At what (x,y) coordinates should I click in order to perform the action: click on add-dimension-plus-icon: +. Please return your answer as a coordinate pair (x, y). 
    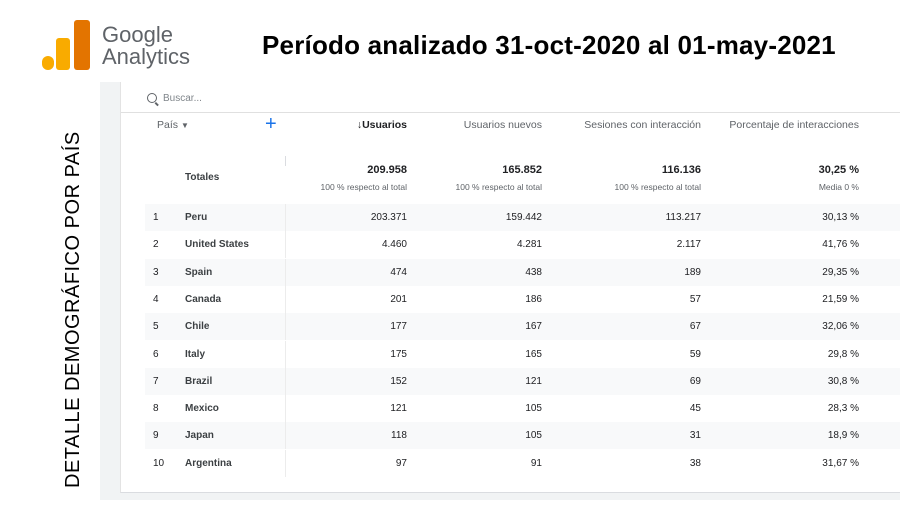
    Looking at the image, I should click on (271, 124).